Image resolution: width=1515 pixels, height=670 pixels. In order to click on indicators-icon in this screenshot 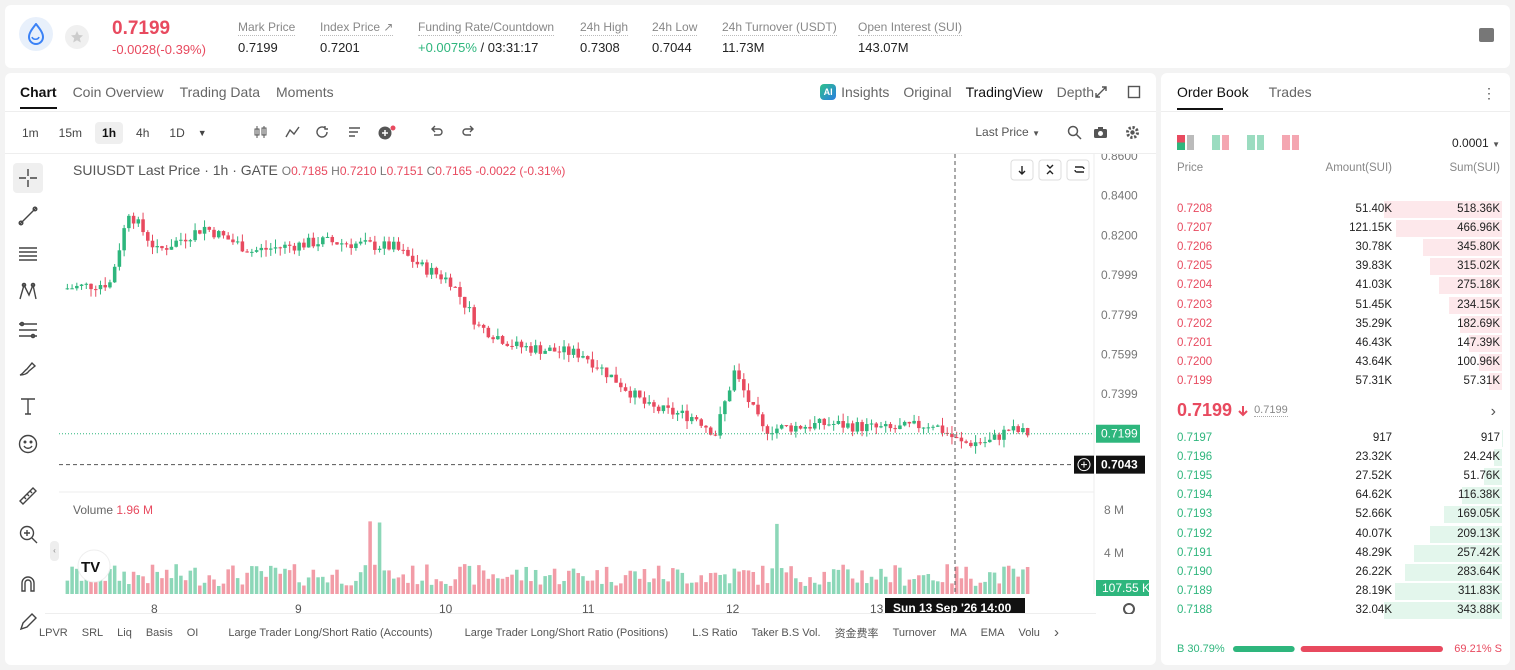, I will do `click(293, 132)`.